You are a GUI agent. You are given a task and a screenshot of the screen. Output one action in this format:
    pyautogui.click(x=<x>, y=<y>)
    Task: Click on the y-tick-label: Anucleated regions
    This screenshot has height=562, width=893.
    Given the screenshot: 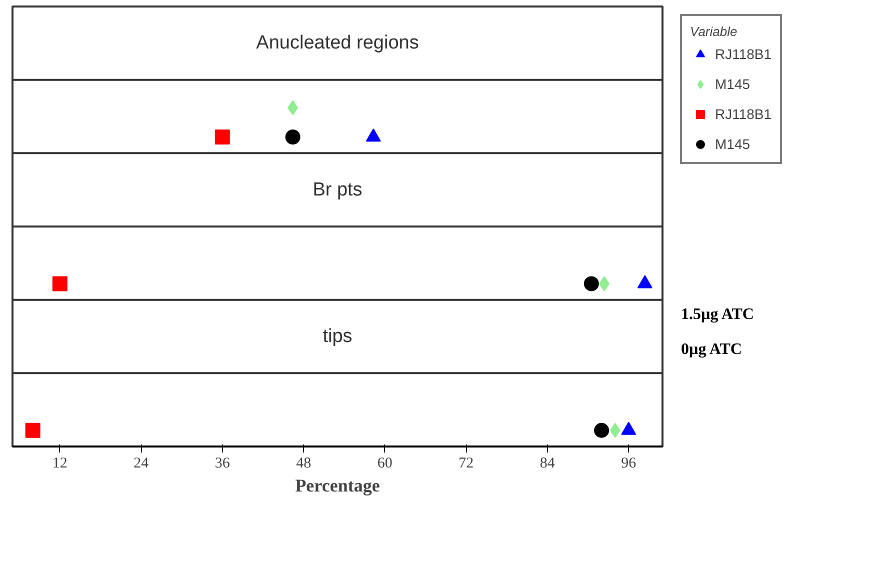 What is the action you would take?
    pyautogui.click(x=337, y=43)
    